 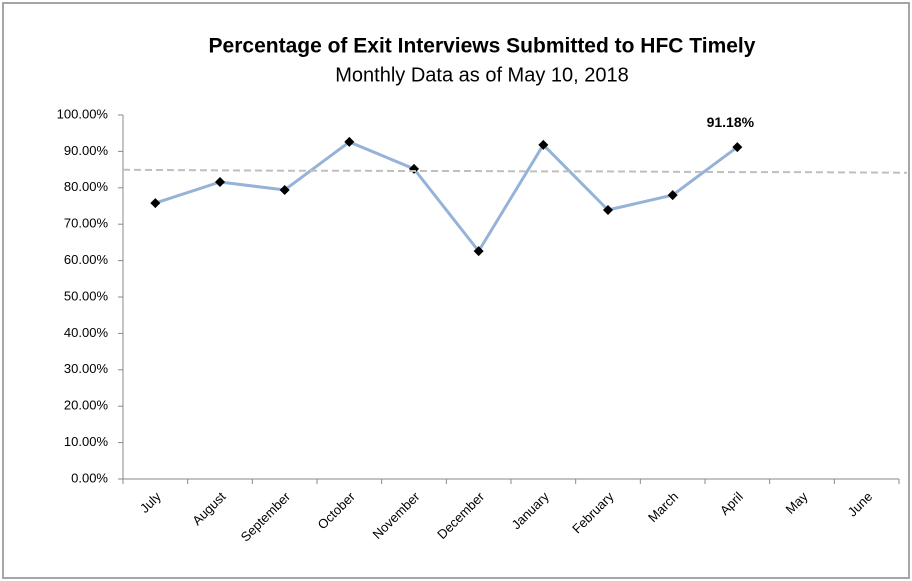 What do you see at coordinates (515, 171) in the screenshot?
I see `reference-line` at bounding box center [515, 171].